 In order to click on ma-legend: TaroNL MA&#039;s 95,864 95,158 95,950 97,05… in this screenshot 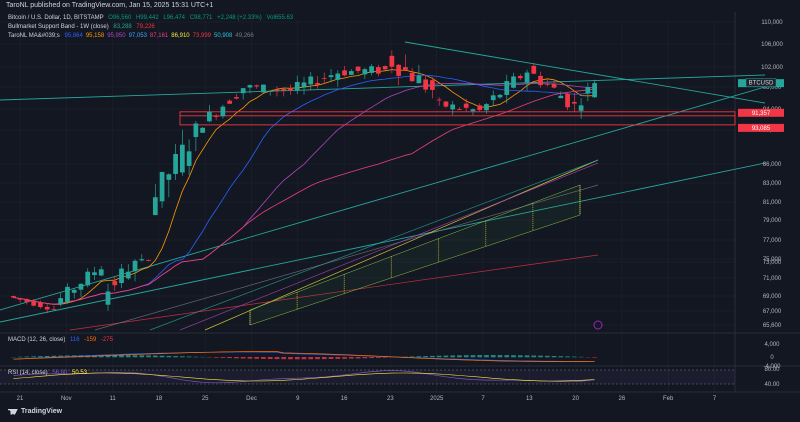, I will do `click(132, 36)`.